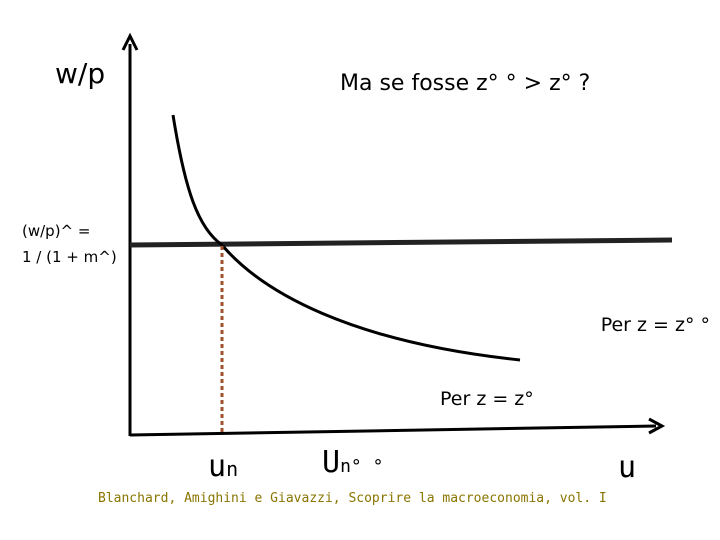 The width and height of the screenshot is (720, 540). What do you see at coordinates (217, 466) in the screenshot?
I see `un-base: u` at bounding box center [217, 466].